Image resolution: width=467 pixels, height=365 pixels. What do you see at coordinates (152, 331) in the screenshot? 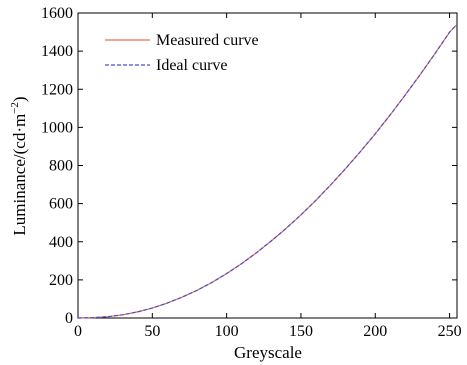
I see `x-tick-label: 50` at bounding box center [152, 331].